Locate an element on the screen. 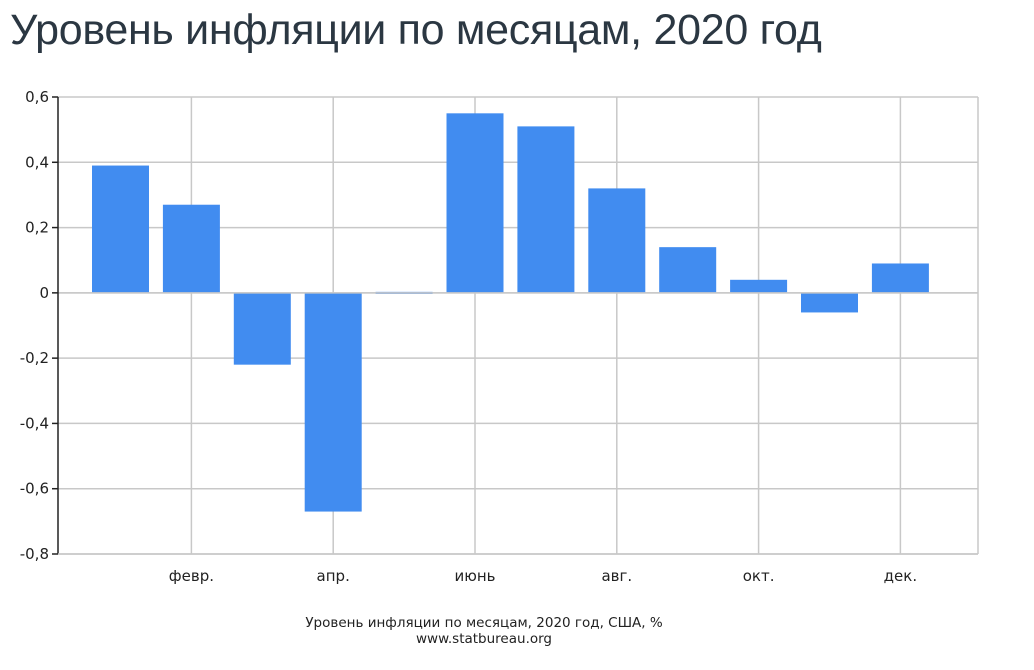  chart-source: www.statbureau.org is located at coordinates (484, 639).